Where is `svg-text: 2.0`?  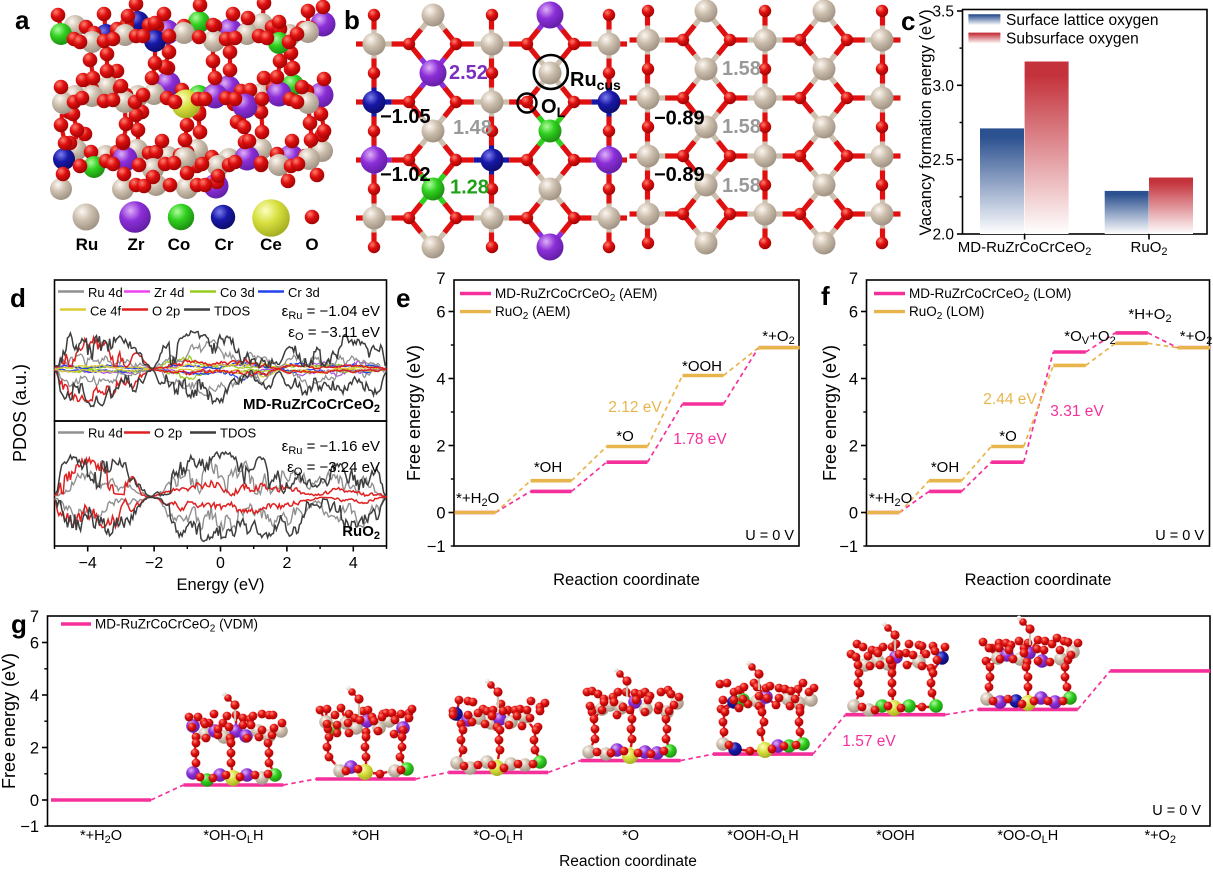
svg-text: 2.0 is located at coordinates (943, 235).